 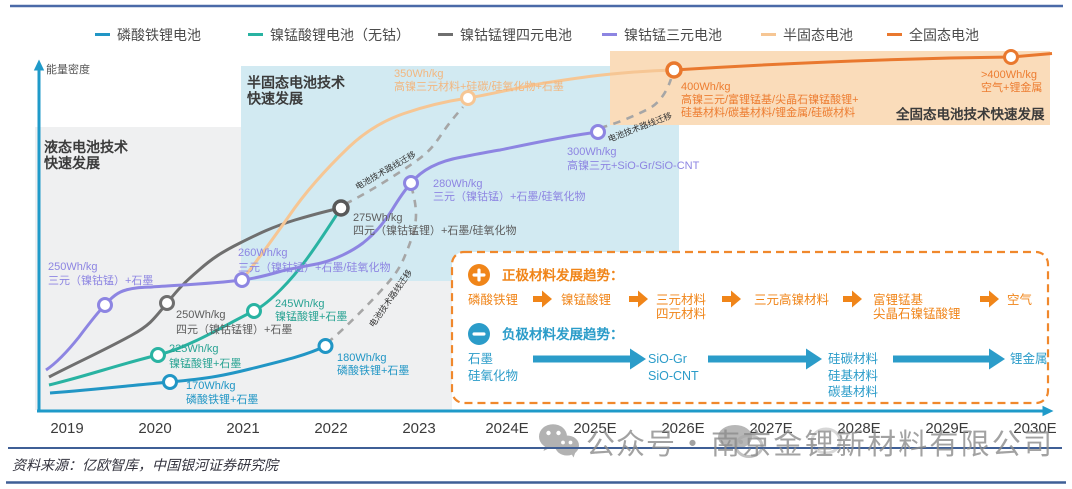 I want to click on svg-text: 四元材料, so click(x=681, y=314).